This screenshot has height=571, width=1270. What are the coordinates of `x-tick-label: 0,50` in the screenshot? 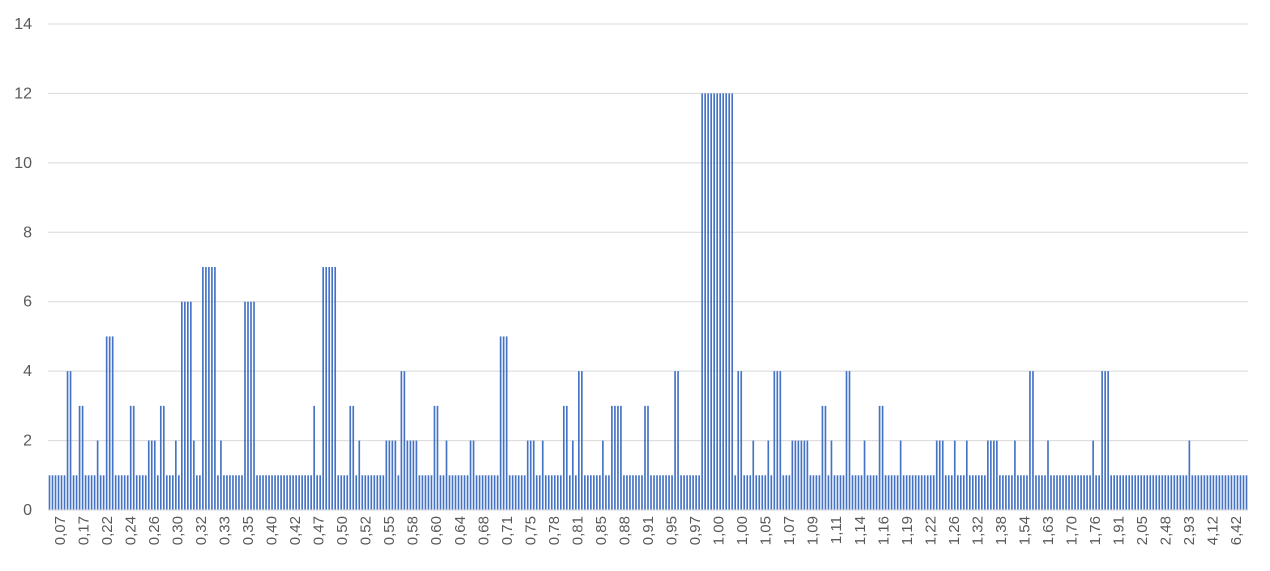 It's located at (342, 530).